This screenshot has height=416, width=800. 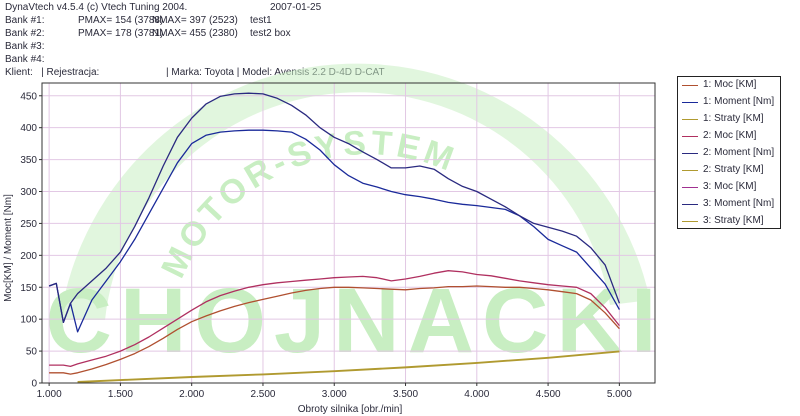 I want to click on y-axis: 0 50 100 150 200 250 300 350 400 450, so click(x=31, y=240).